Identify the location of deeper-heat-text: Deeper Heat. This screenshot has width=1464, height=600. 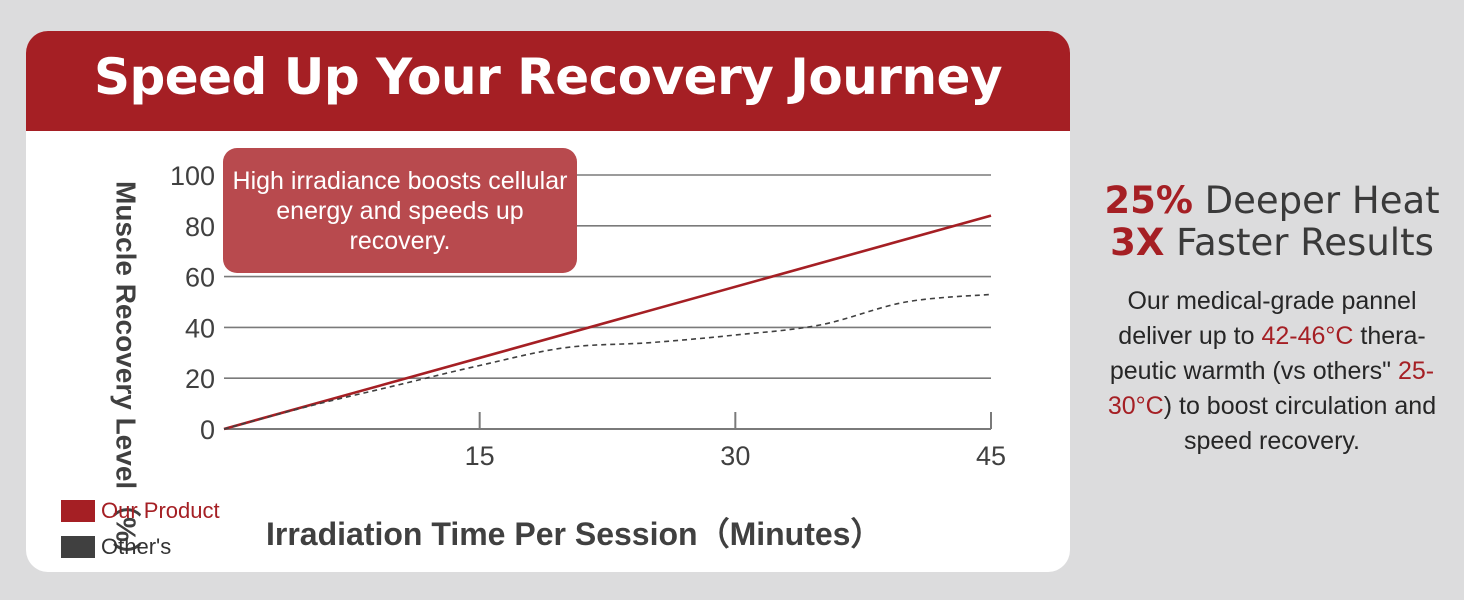
(1316, 200).